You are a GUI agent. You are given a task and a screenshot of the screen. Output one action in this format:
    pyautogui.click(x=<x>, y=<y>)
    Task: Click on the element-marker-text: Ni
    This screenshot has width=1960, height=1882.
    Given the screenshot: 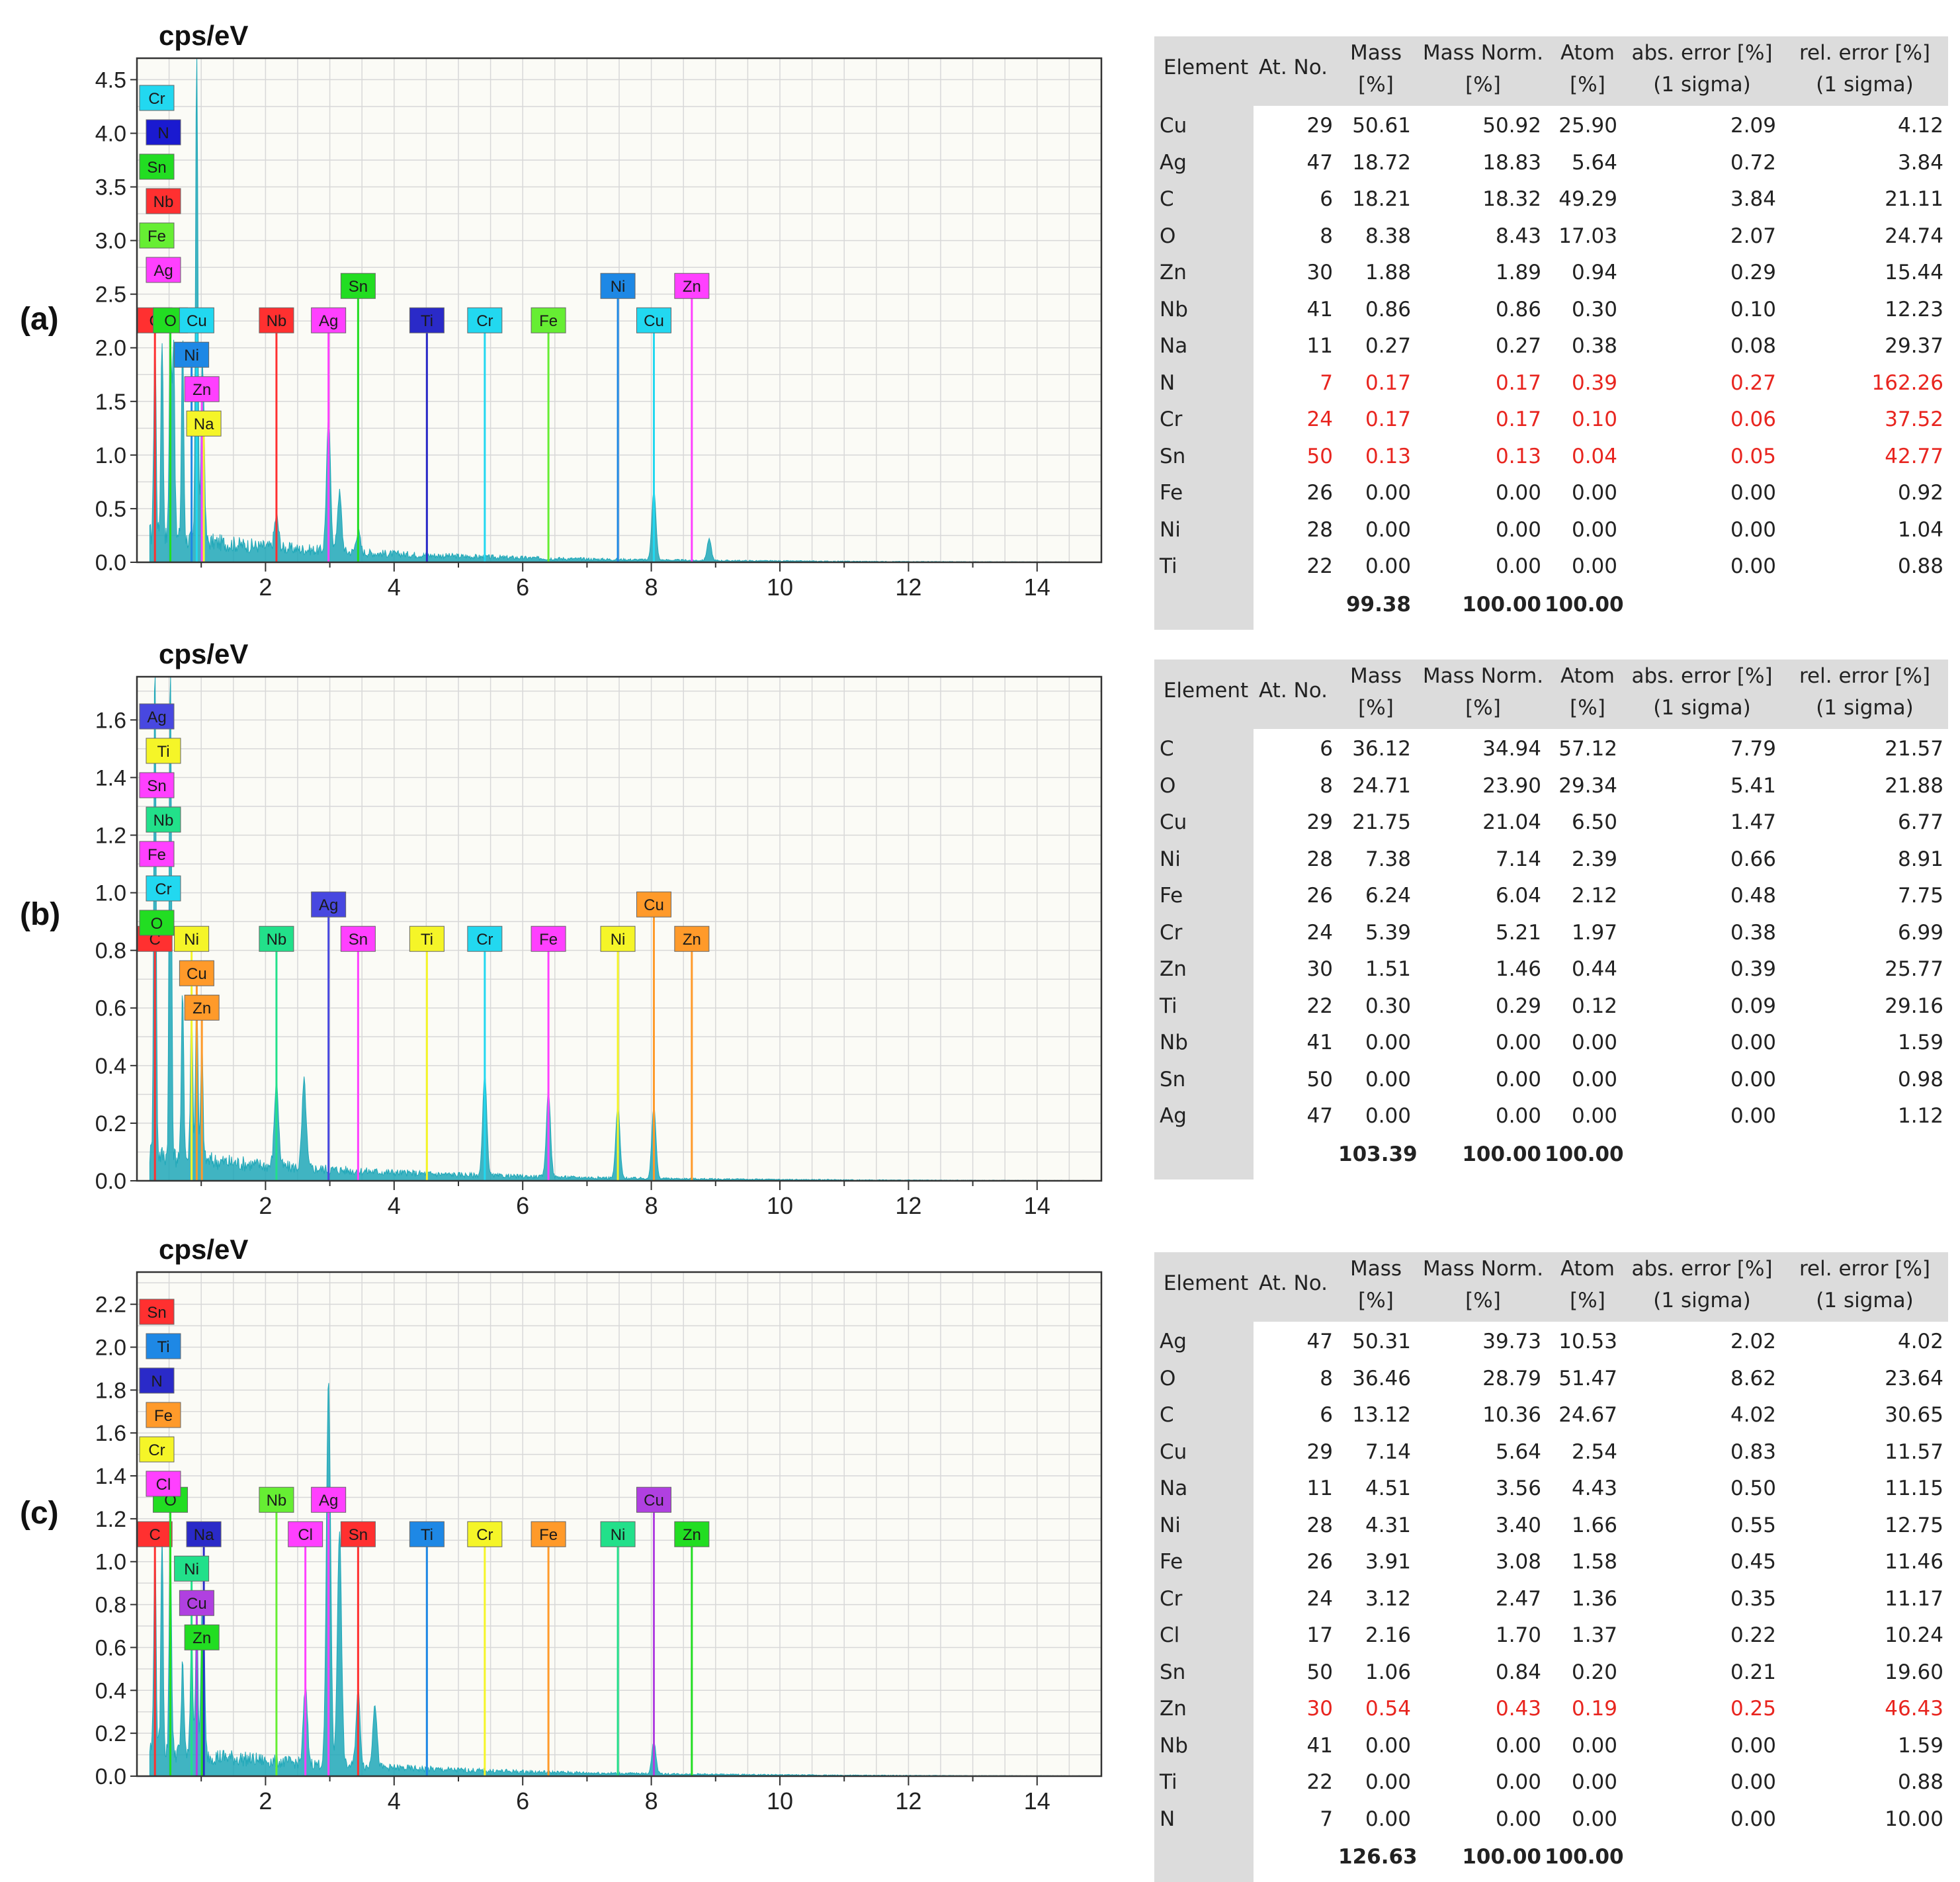 What is the action you would take?
    pyautogui.click(x=618, y=1535)
    